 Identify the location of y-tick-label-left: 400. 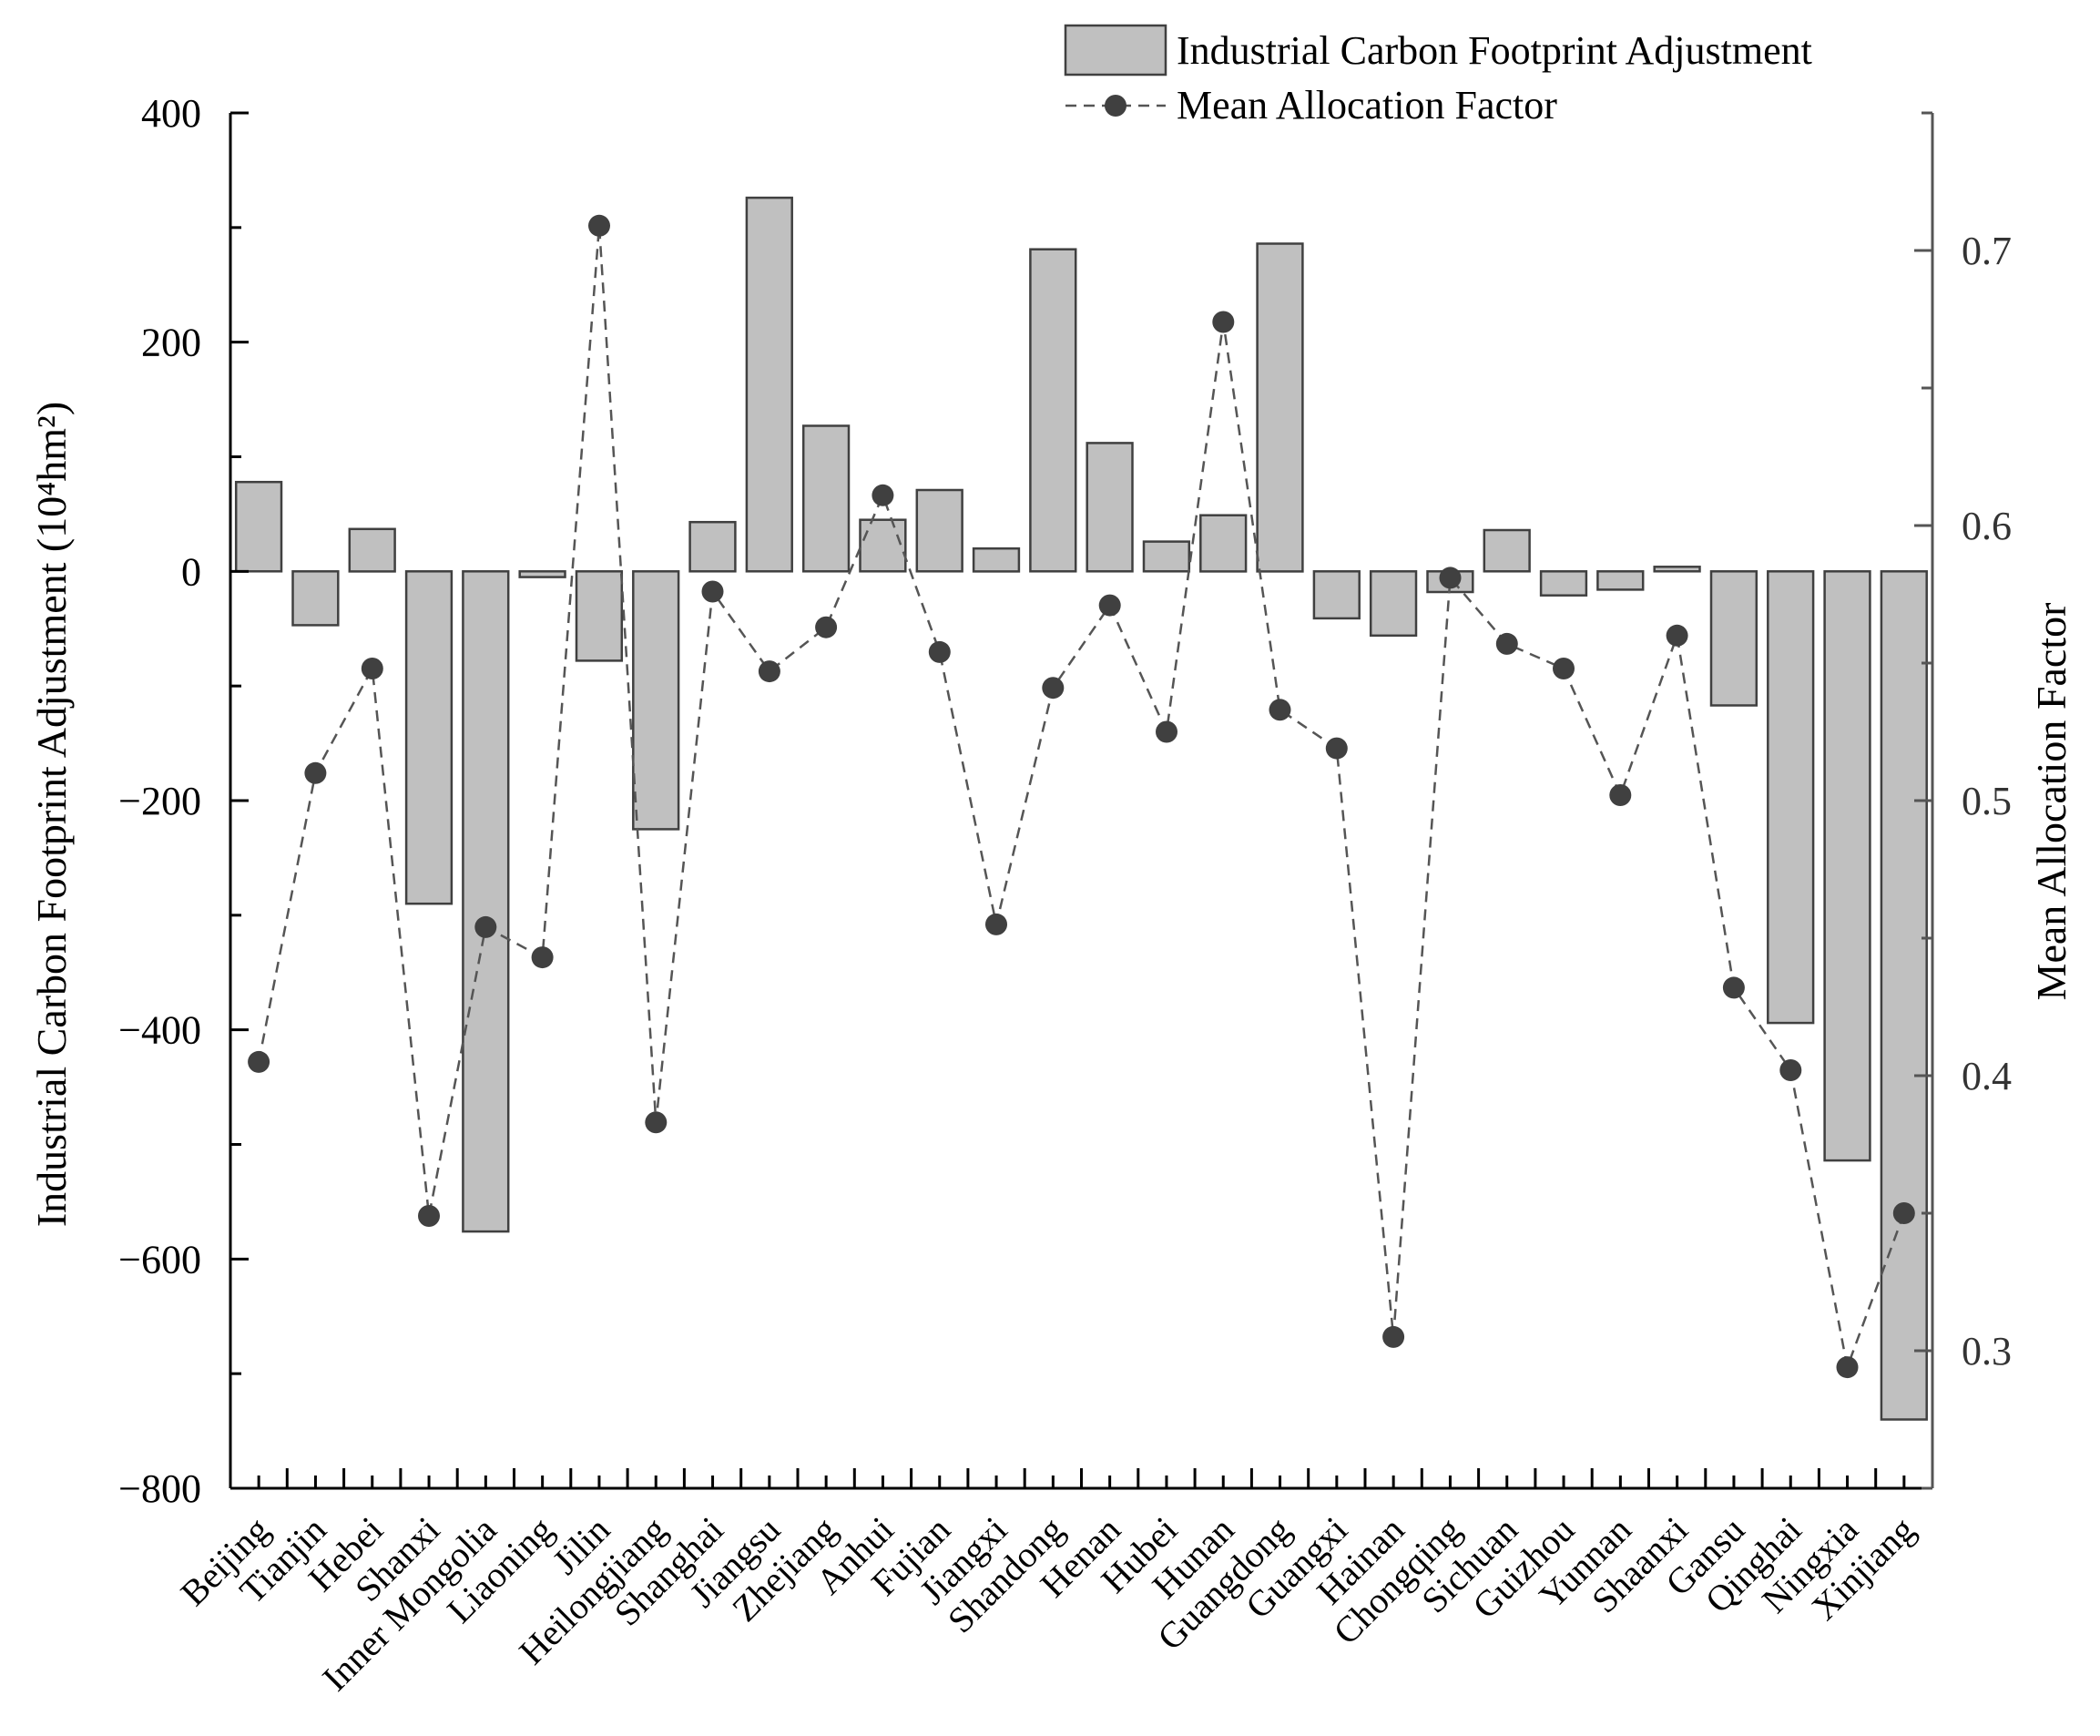
(171, 113).